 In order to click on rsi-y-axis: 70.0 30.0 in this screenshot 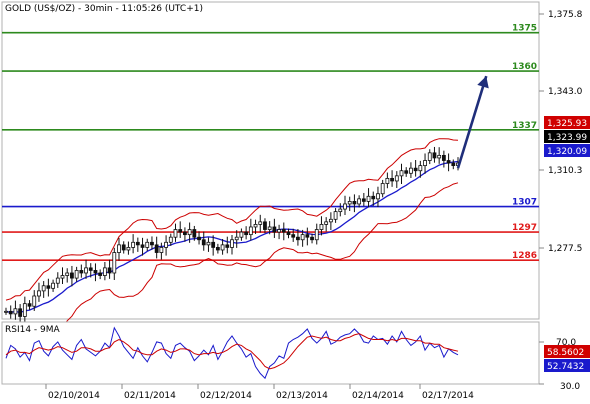, I will do `click(559, 365)`.